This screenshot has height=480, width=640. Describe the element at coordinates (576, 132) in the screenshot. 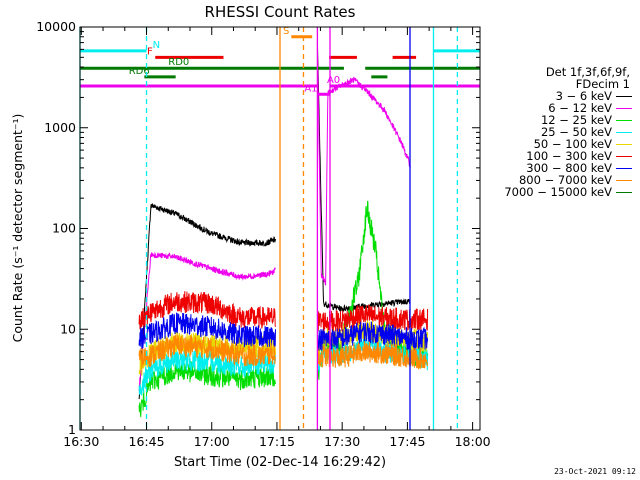

I see `legend-label: 25 − 50 keV` at that location.